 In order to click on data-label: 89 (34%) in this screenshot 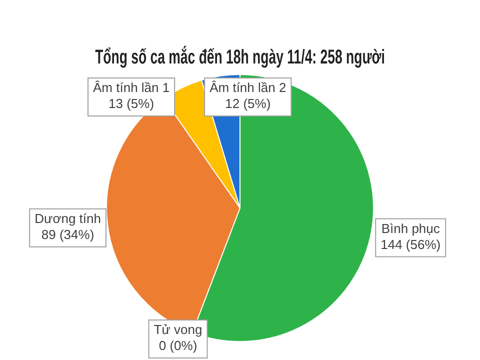, I will do `click(67, 234)`.